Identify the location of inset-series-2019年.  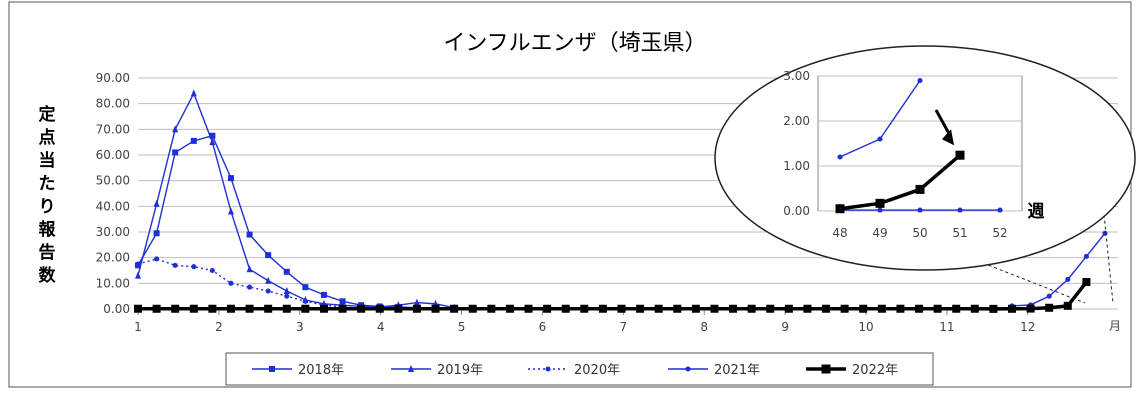
(920, 210).